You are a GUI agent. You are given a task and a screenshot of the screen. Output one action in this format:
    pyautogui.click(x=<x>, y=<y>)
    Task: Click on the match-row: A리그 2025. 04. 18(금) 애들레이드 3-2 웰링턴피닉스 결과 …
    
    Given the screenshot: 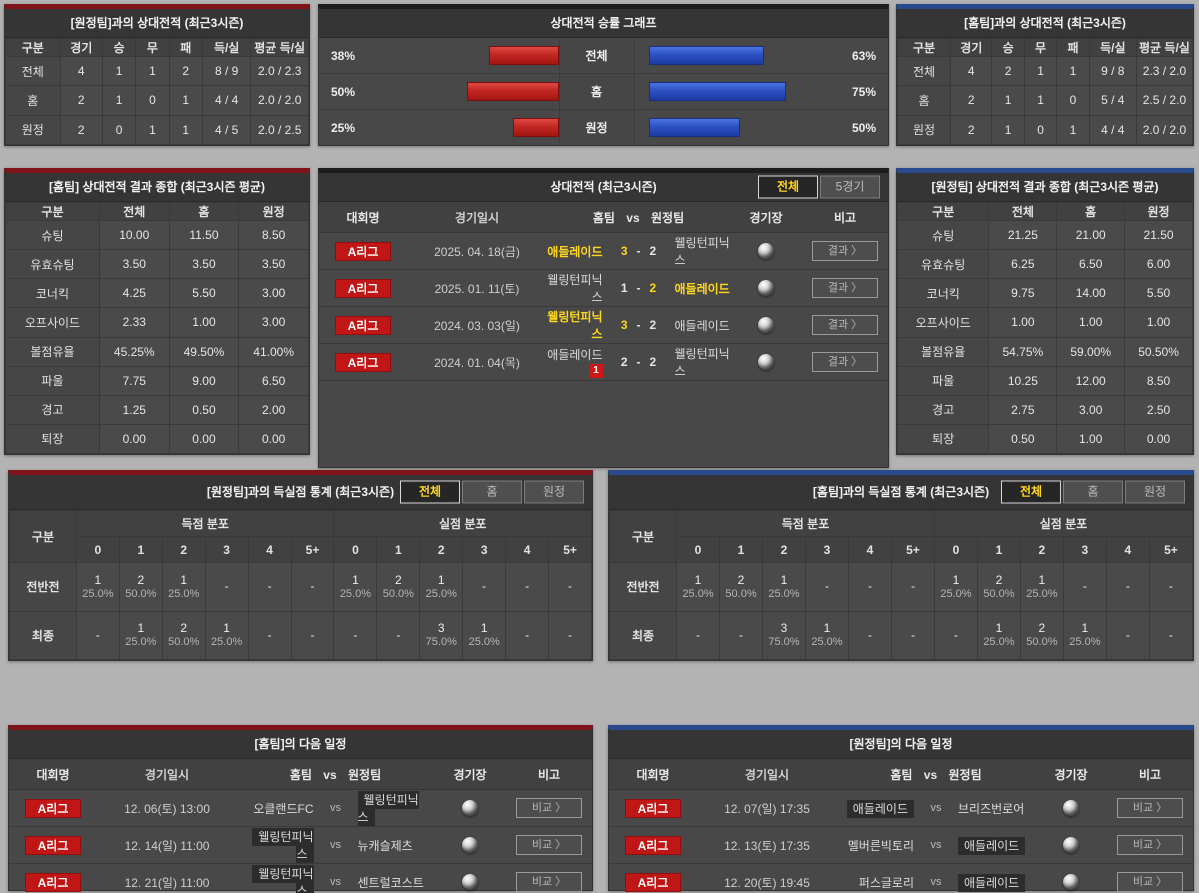 What is the action you would take?
    pyautogui.click(x=603, y=251)
    